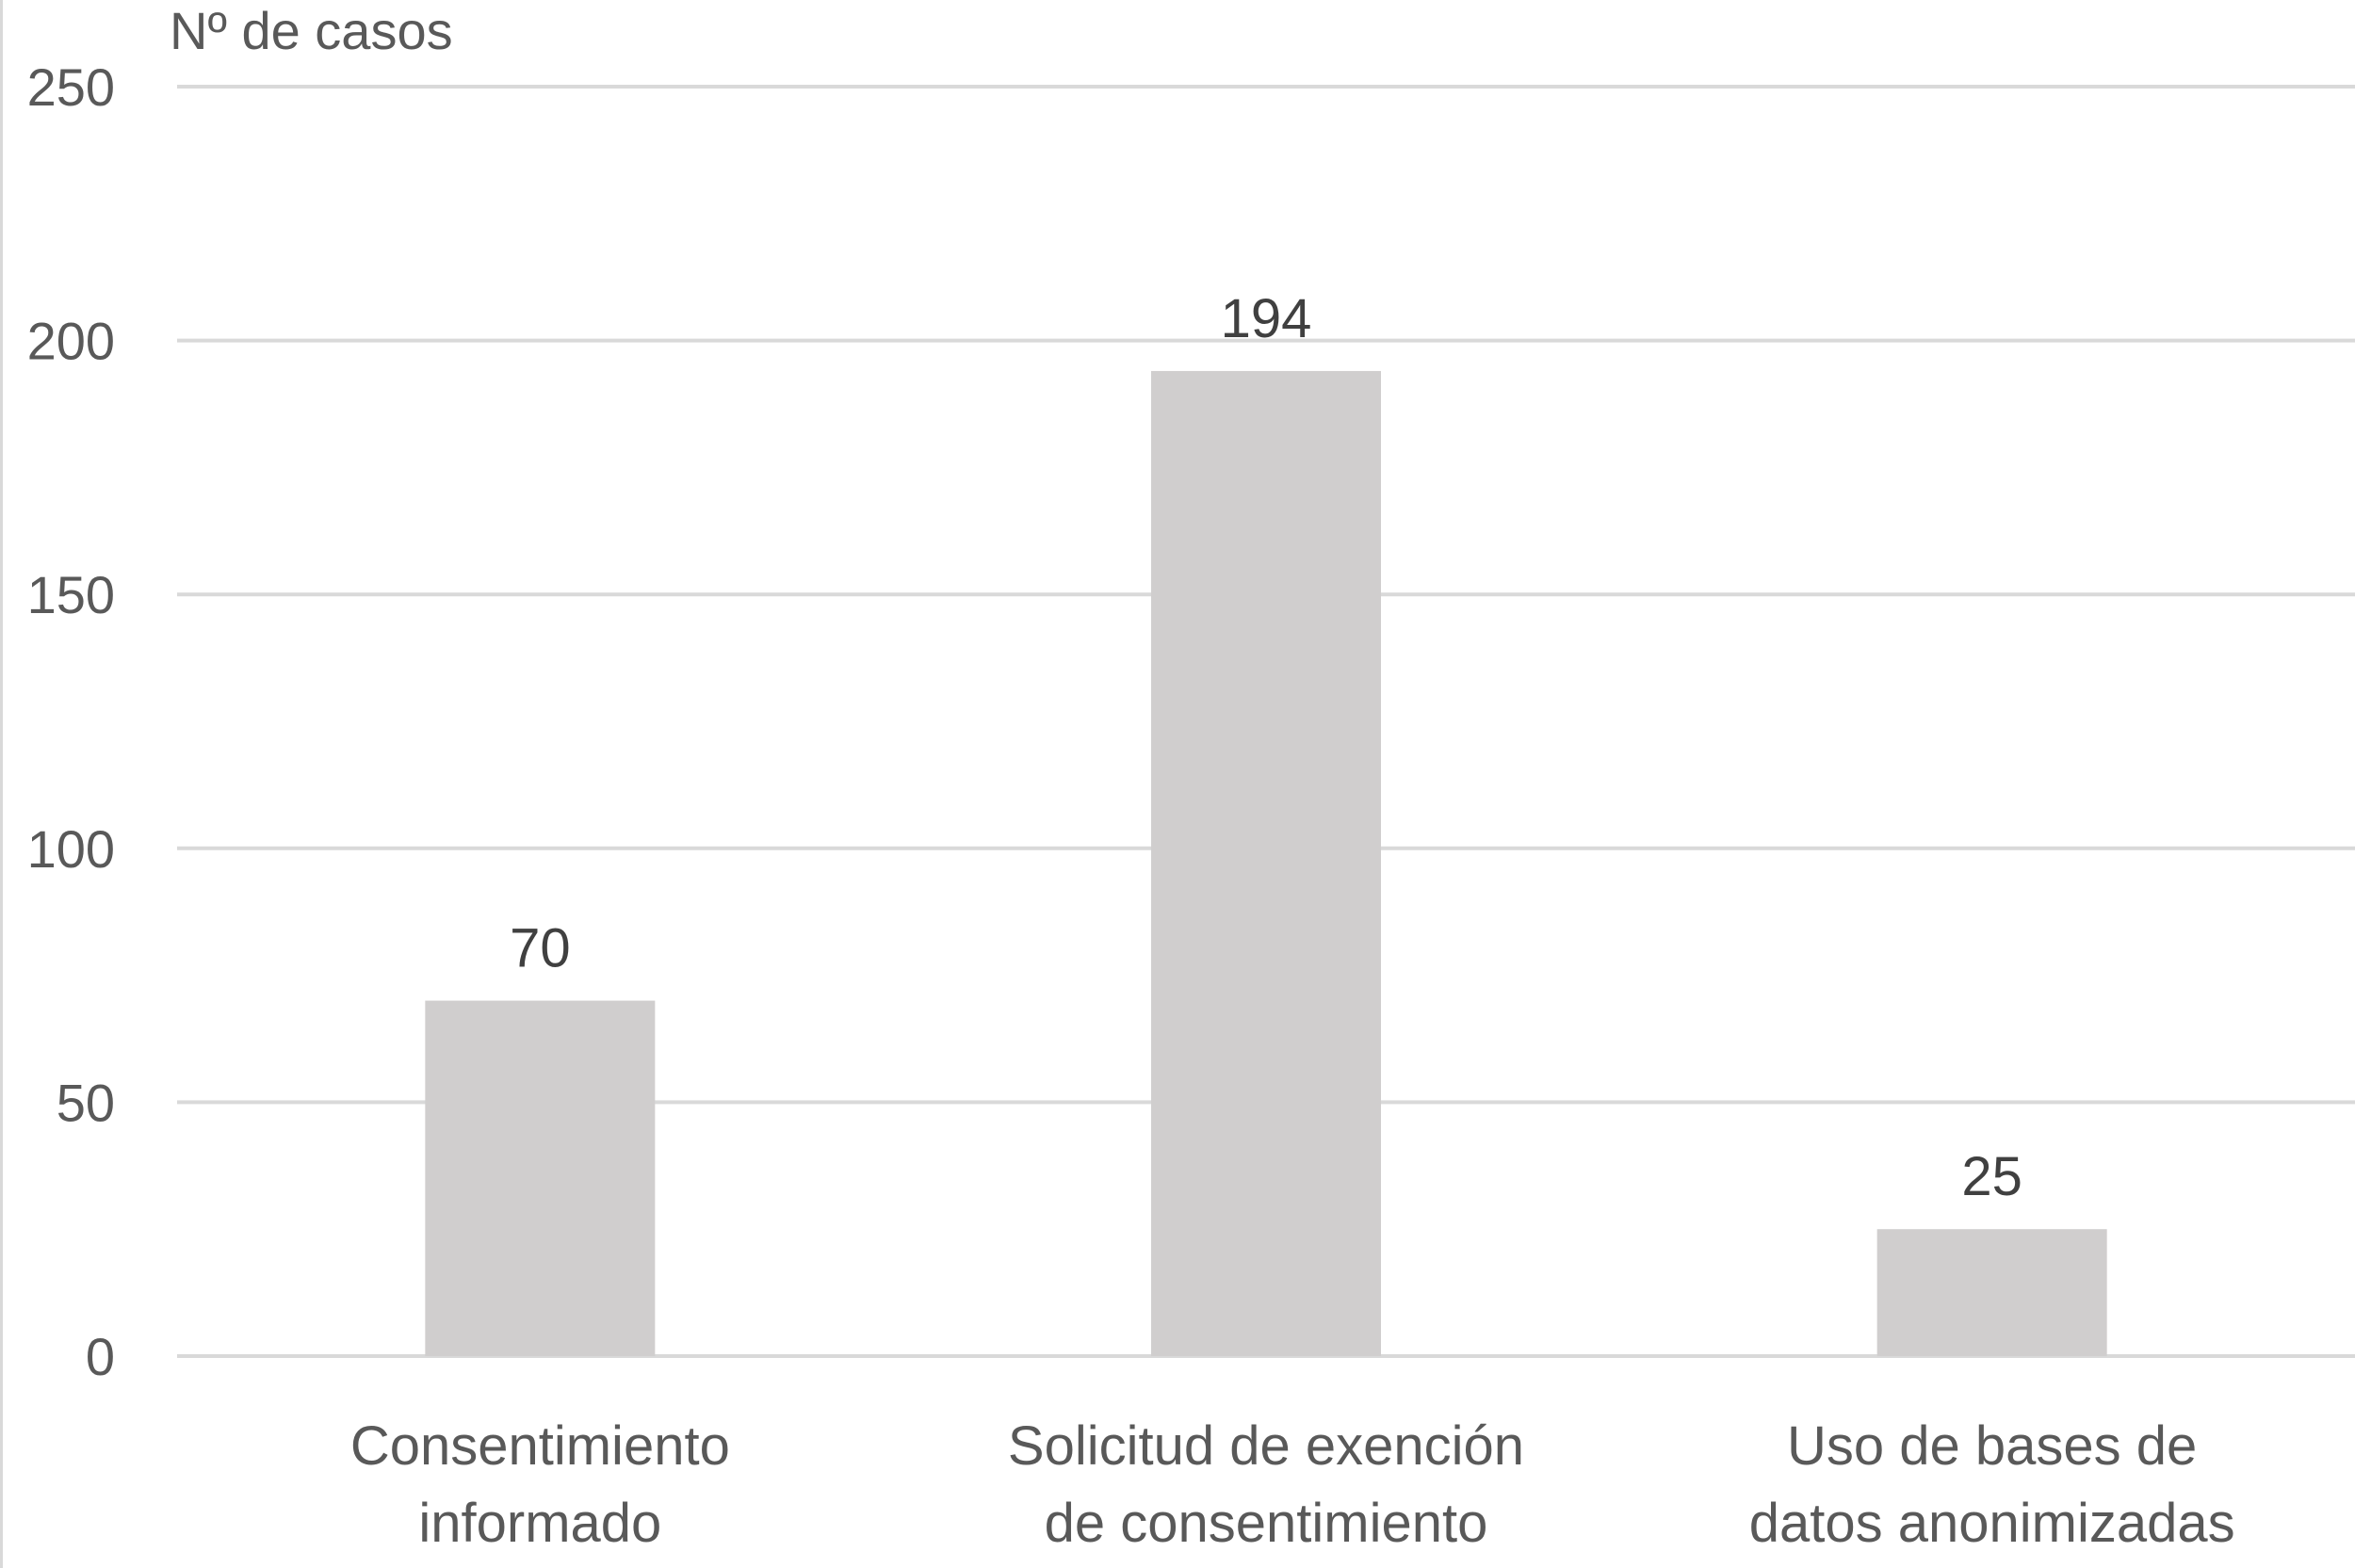  Describe the element at coordinates (1992, 1446) in the screenshot. I see `x-tick-2-line-0: Uso de bases de` at that location.